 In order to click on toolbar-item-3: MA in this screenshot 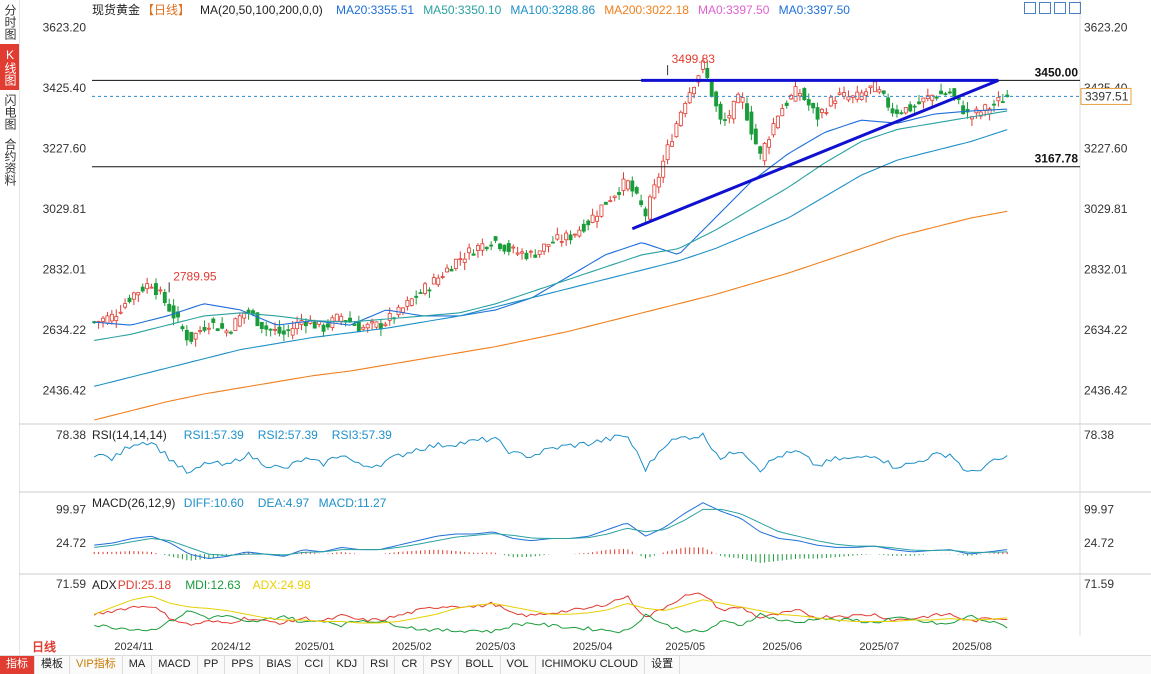, I will do `click(138, 665)`.